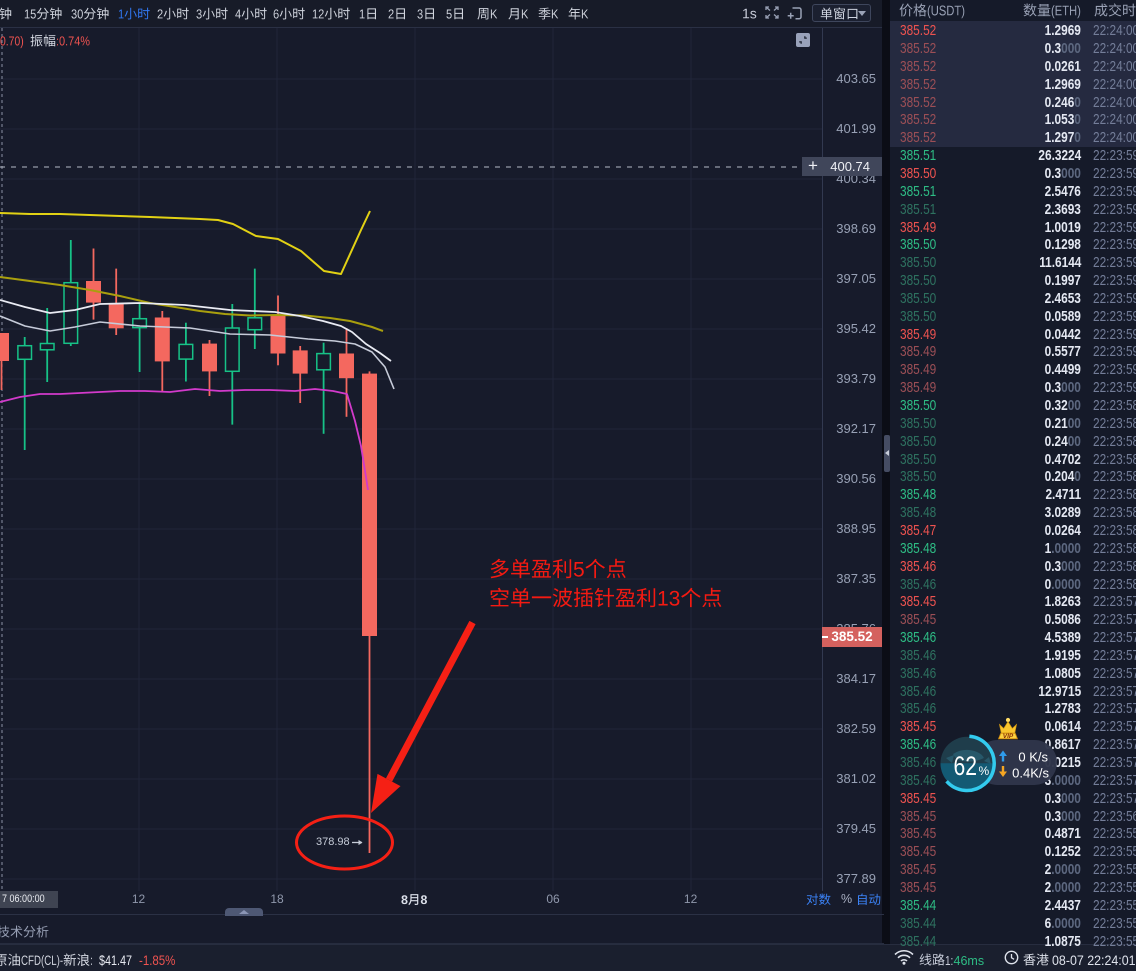 This screenshot has height=971, width=1136. Describe the element at coordinates (1008, 736) in the screenshot. I see `svg-text: VIP` at that location.